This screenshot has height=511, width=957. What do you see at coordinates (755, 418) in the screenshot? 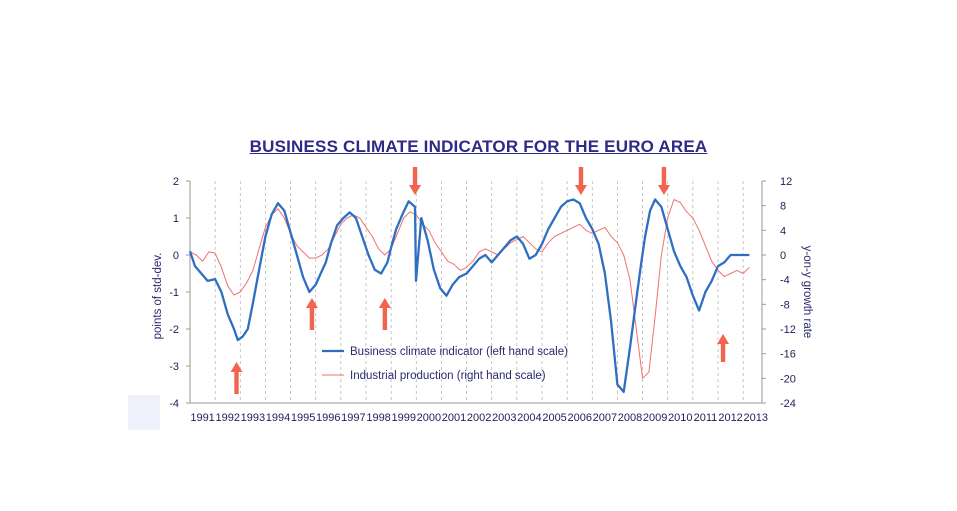
I see `x-tick-label: 2013` at bounding box center [755, 418].